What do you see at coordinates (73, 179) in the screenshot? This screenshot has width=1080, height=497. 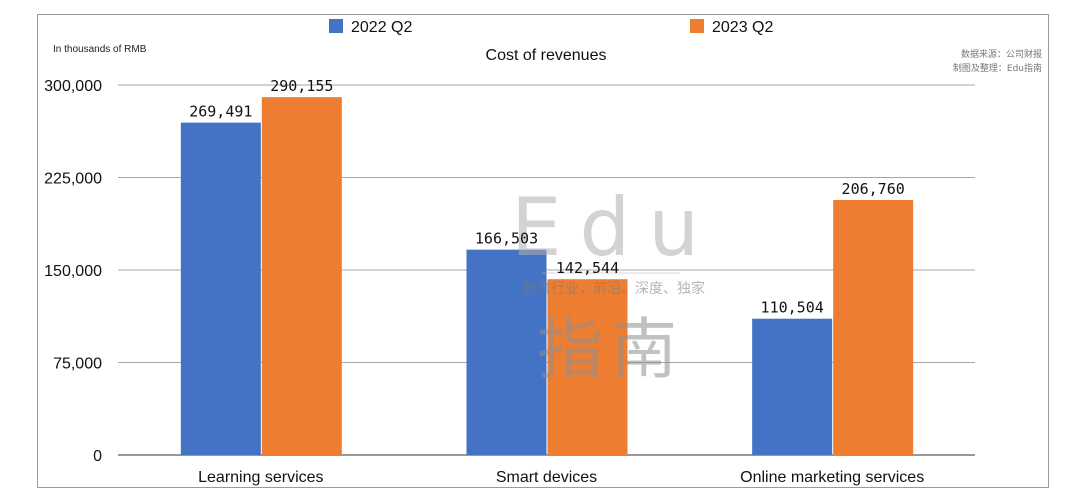 I see `y-tick-label: 225,000` at bounding box center [73, 179].